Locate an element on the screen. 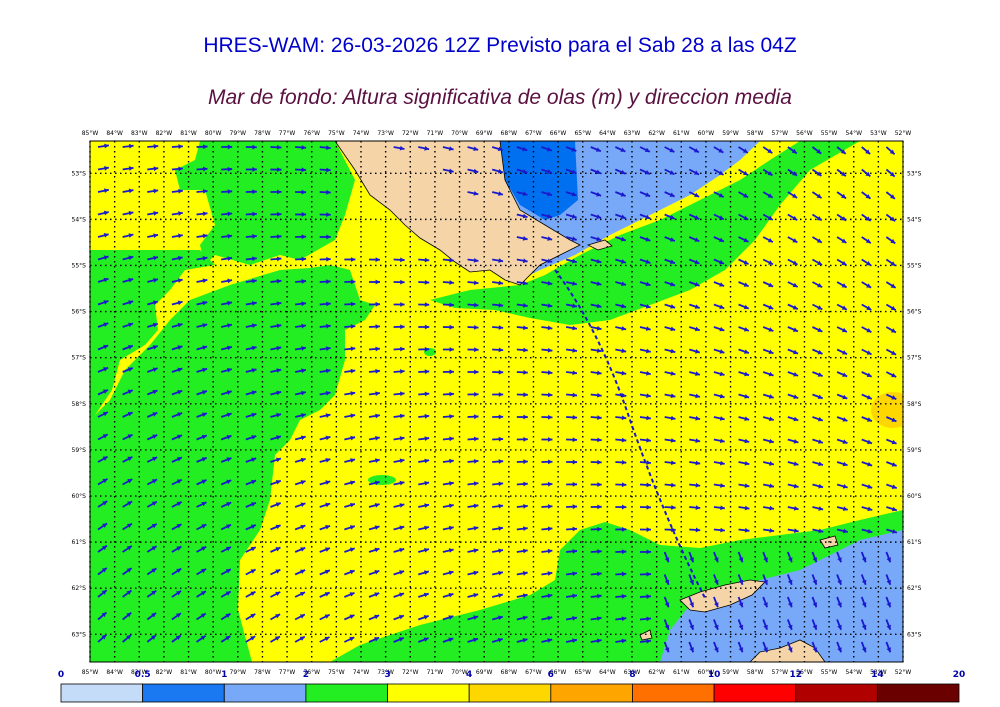 This screenshot has width=1000, height=707. lon-label-bottom: 52°W is located at coordinates (903, 672).